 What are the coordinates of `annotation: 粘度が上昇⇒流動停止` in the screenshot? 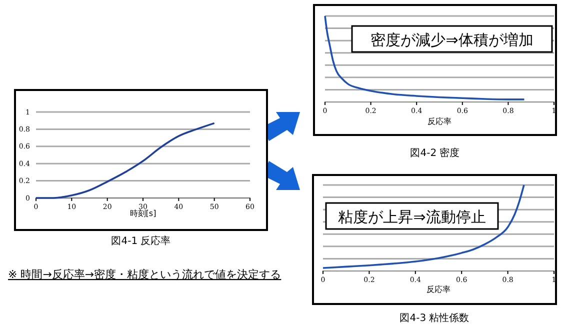 It's located at (412, 217).